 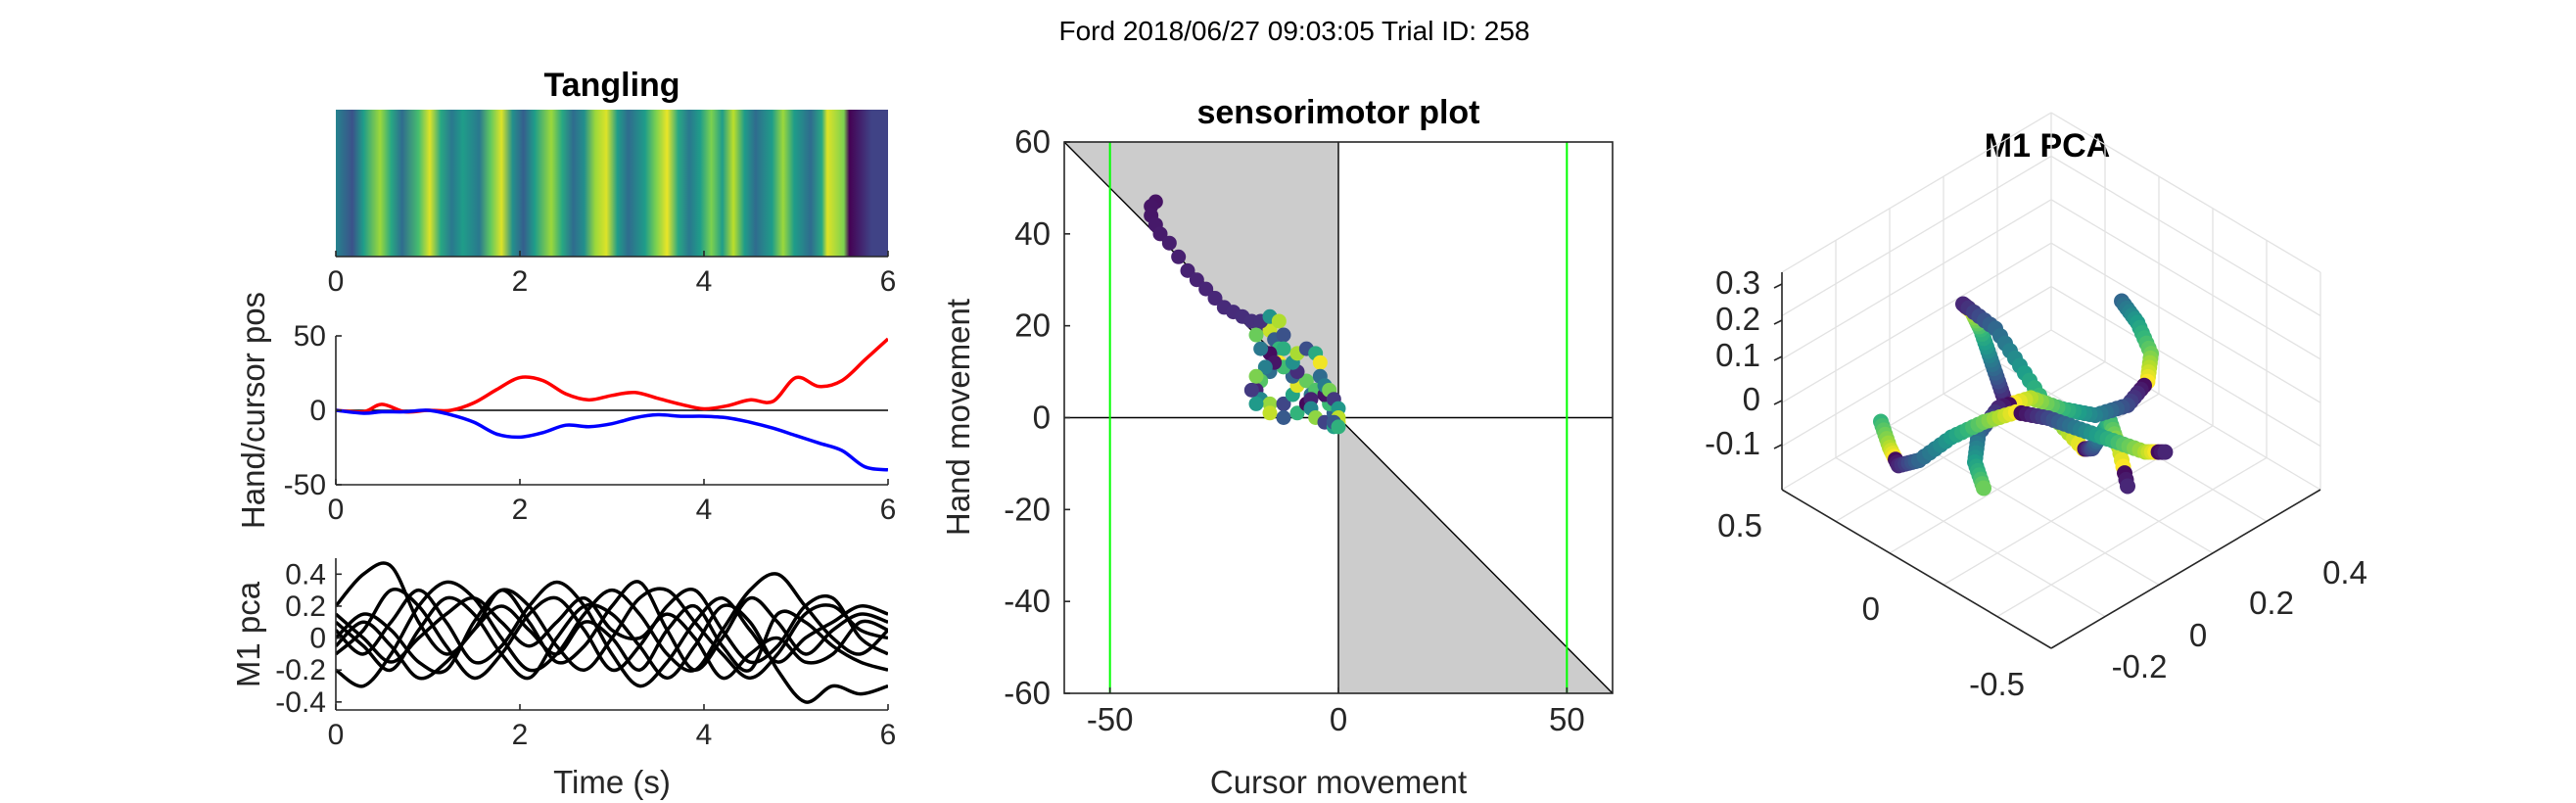 What do you see at coordinates (705, 510) in the screenshot?
I see `hand-cursor-x-tick-label: 4` at bounding box center [705, 510].